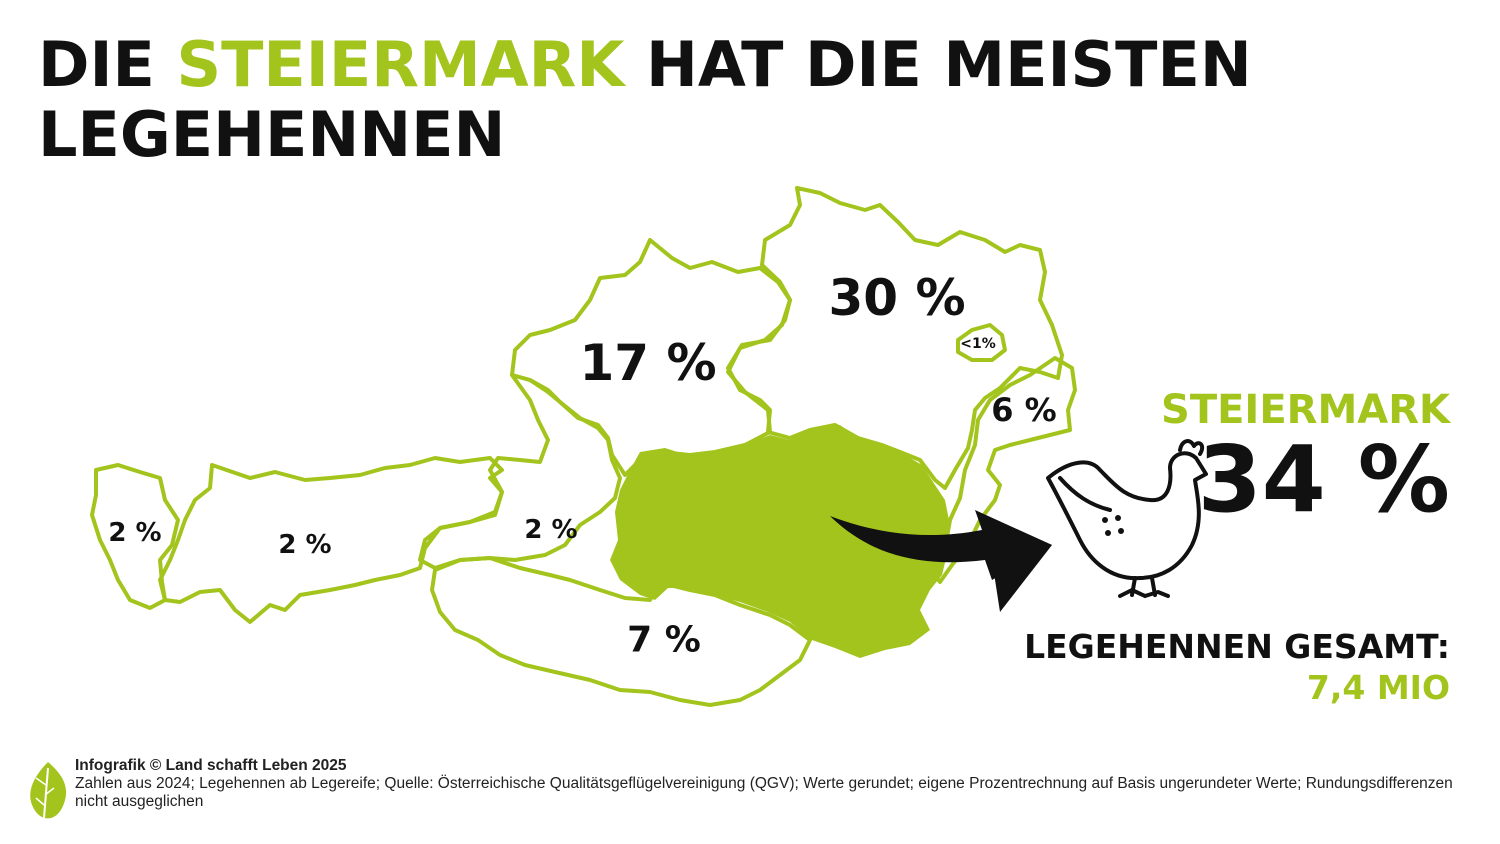 The width and height of the screenshot is (1500, 844). What do you see at coordinates (272, 134) in the screenshot?
I see `title-line2: LEGEHENNEN` at bounding box center [272, 134].